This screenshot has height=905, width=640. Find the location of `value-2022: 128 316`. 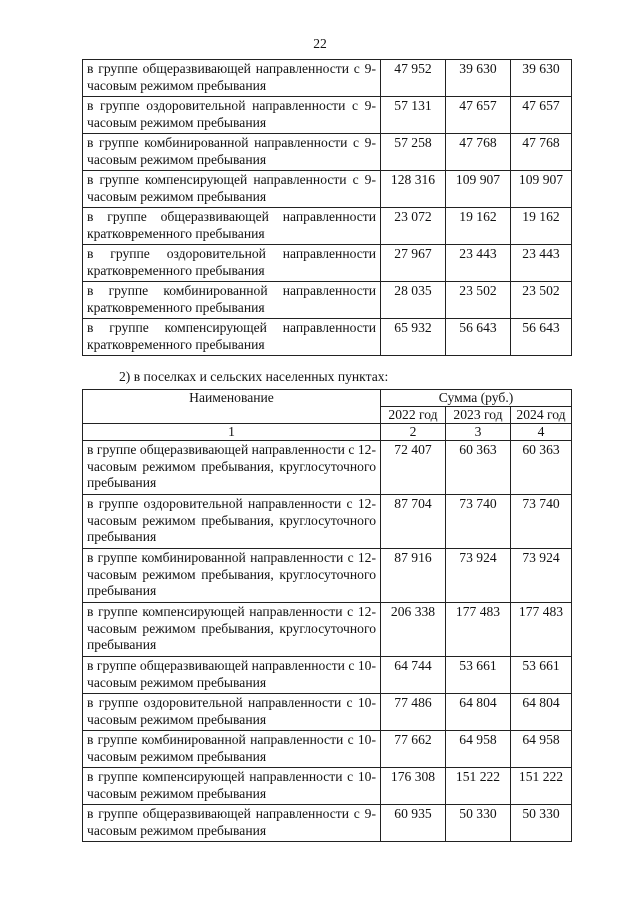

value-2022: 128 316 is located at coordinates (413, 189).